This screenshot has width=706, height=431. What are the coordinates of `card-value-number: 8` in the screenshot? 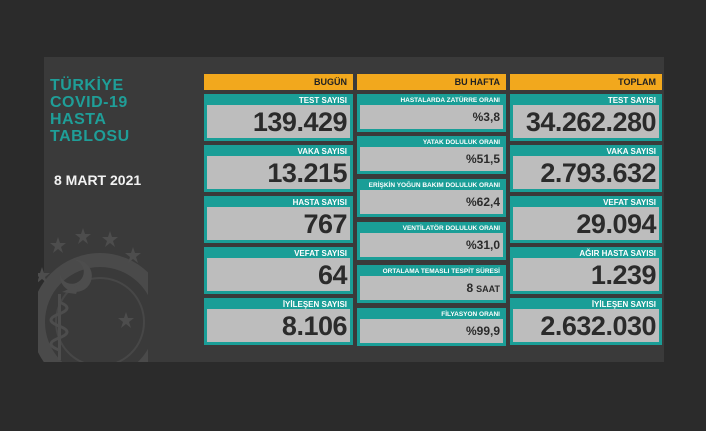 It's located at (470, 288).